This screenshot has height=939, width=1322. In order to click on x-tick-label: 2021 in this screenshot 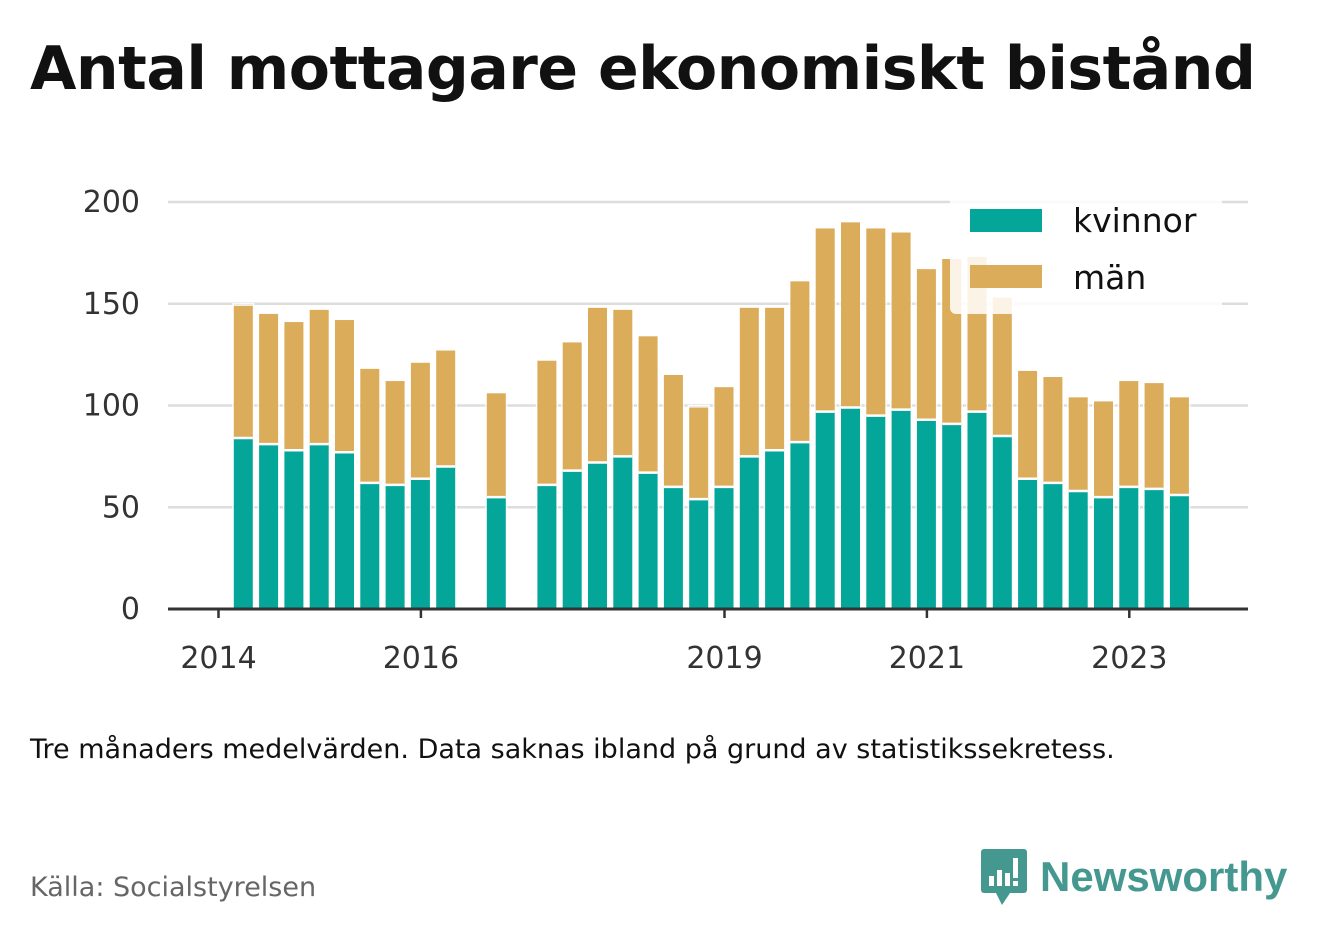, I will do `click(927, 658)`.